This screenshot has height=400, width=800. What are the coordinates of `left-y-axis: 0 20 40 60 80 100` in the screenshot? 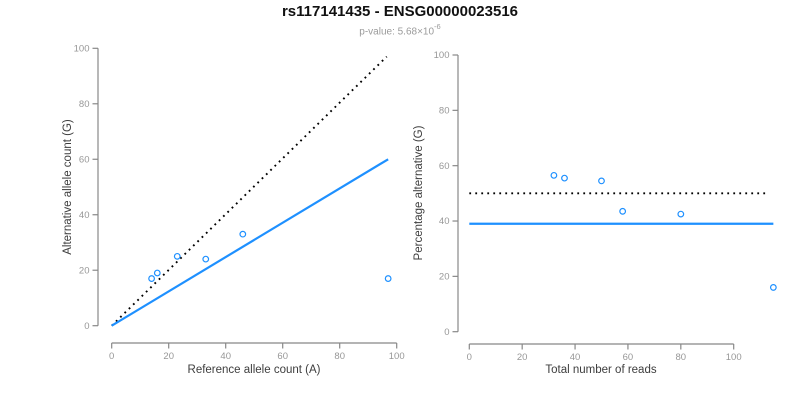 It's located at (86, 188).